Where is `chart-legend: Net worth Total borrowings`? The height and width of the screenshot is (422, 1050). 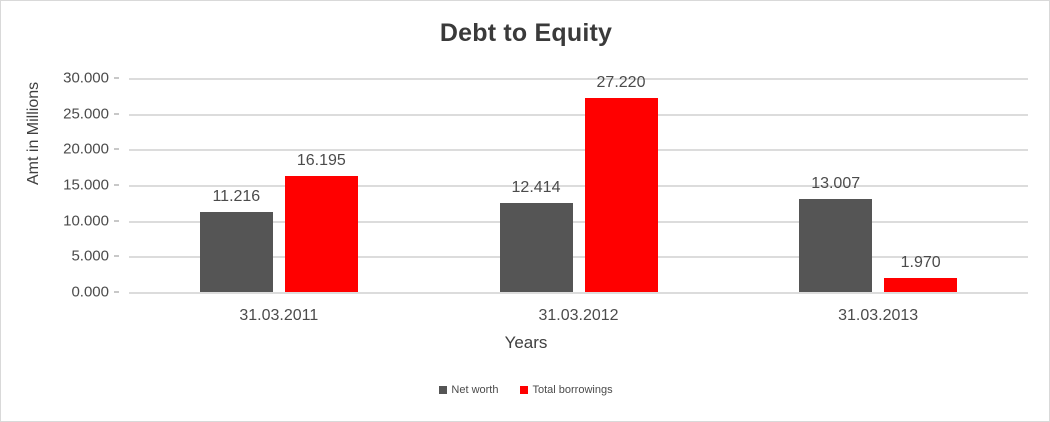 chart-legend: Net worth Total borrowings is located at coordinates (525, 390).